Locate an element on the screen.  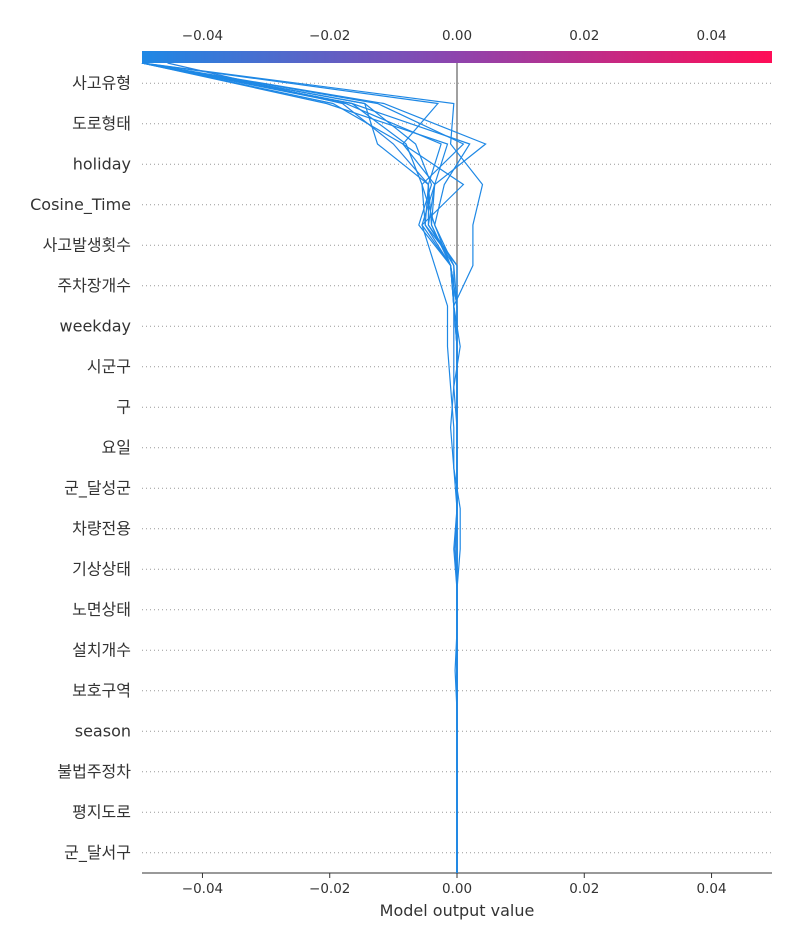
feature-label: 요일 is located at coordinates (116, 447).